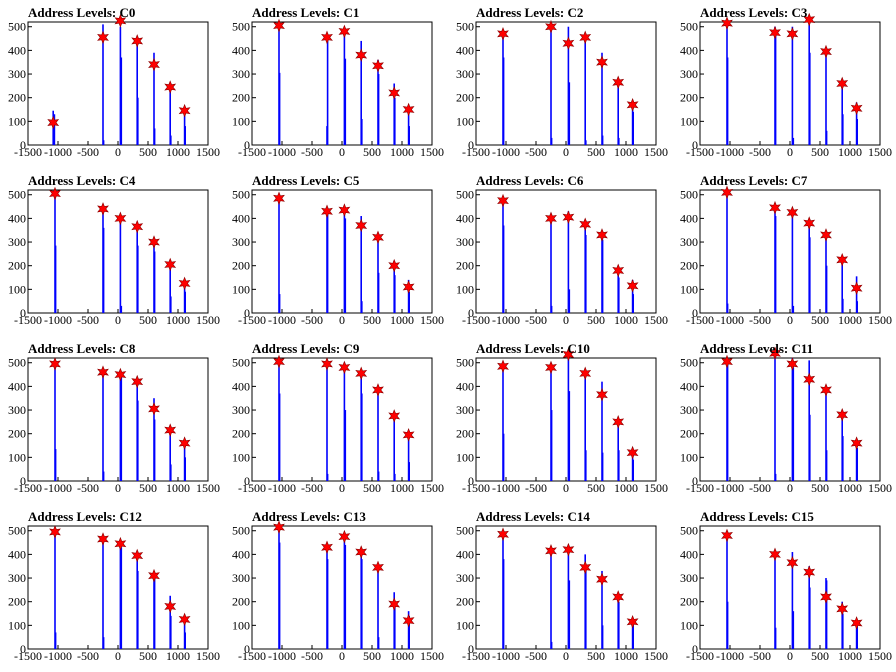  What do you see at coordinates (85, 516) in the screenshot?
I see `chart-title: Address Levels: C12` at bounding box center [85, 516].